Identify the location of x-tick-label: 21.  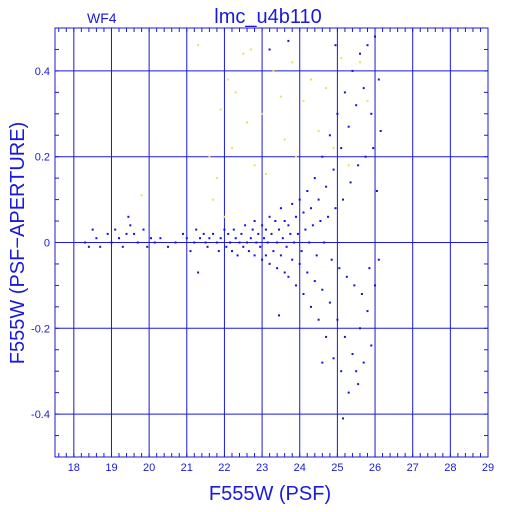
(187, 468).